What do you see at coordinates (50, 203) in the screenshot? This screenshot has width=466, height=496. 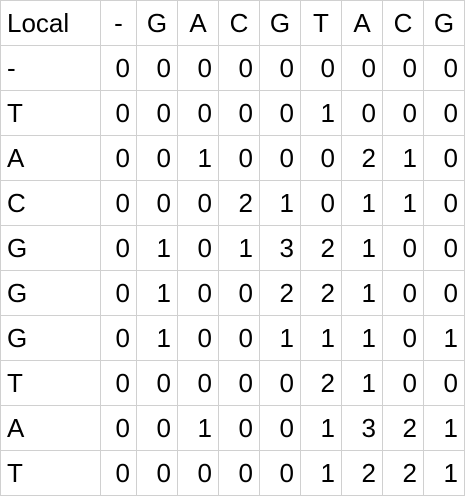 I see `row-header-cell: C` at bounding box center [50, 203].